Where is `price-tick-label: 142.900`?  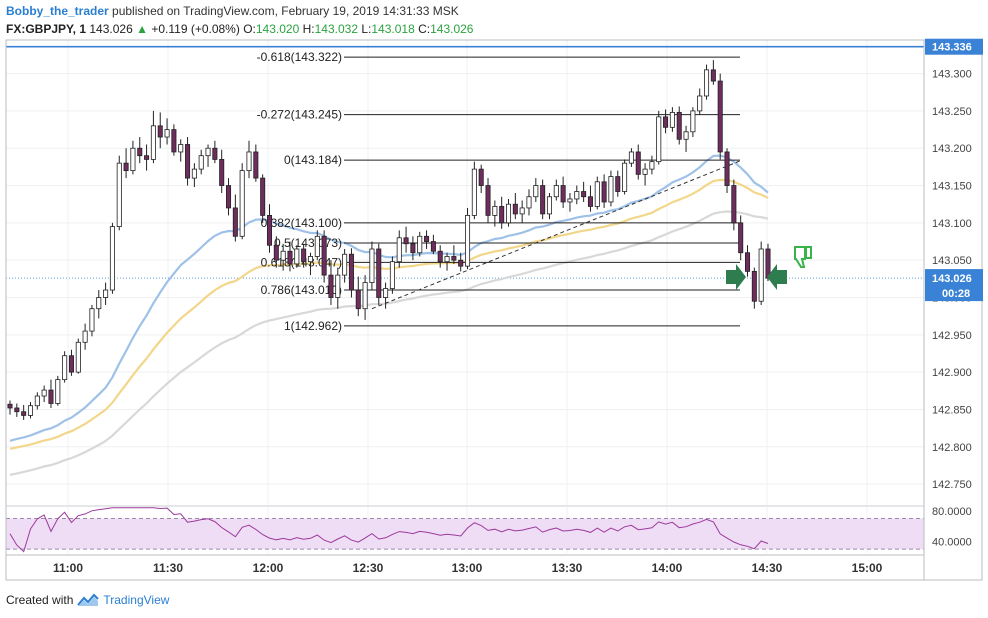 price-tick-label: 142.900 is located at coordinates (952, 373).